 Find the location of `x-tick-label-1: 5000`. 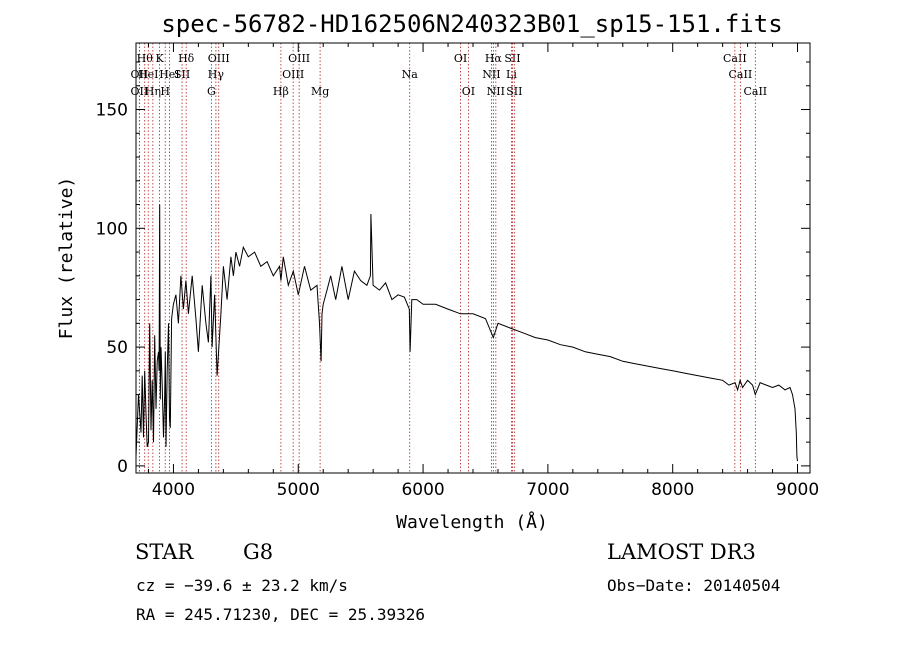

x-tick-label-1: 5000 is located at coordinates (298, 490).